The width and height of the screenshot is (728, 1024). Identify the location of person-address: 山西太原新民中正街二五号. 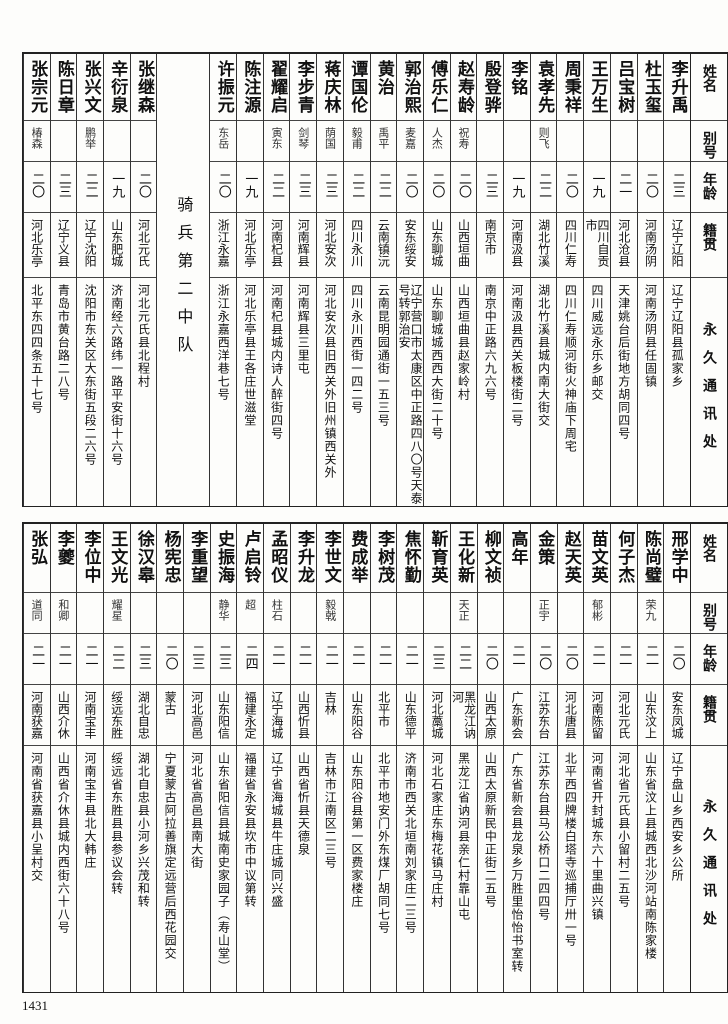
(490, 830).